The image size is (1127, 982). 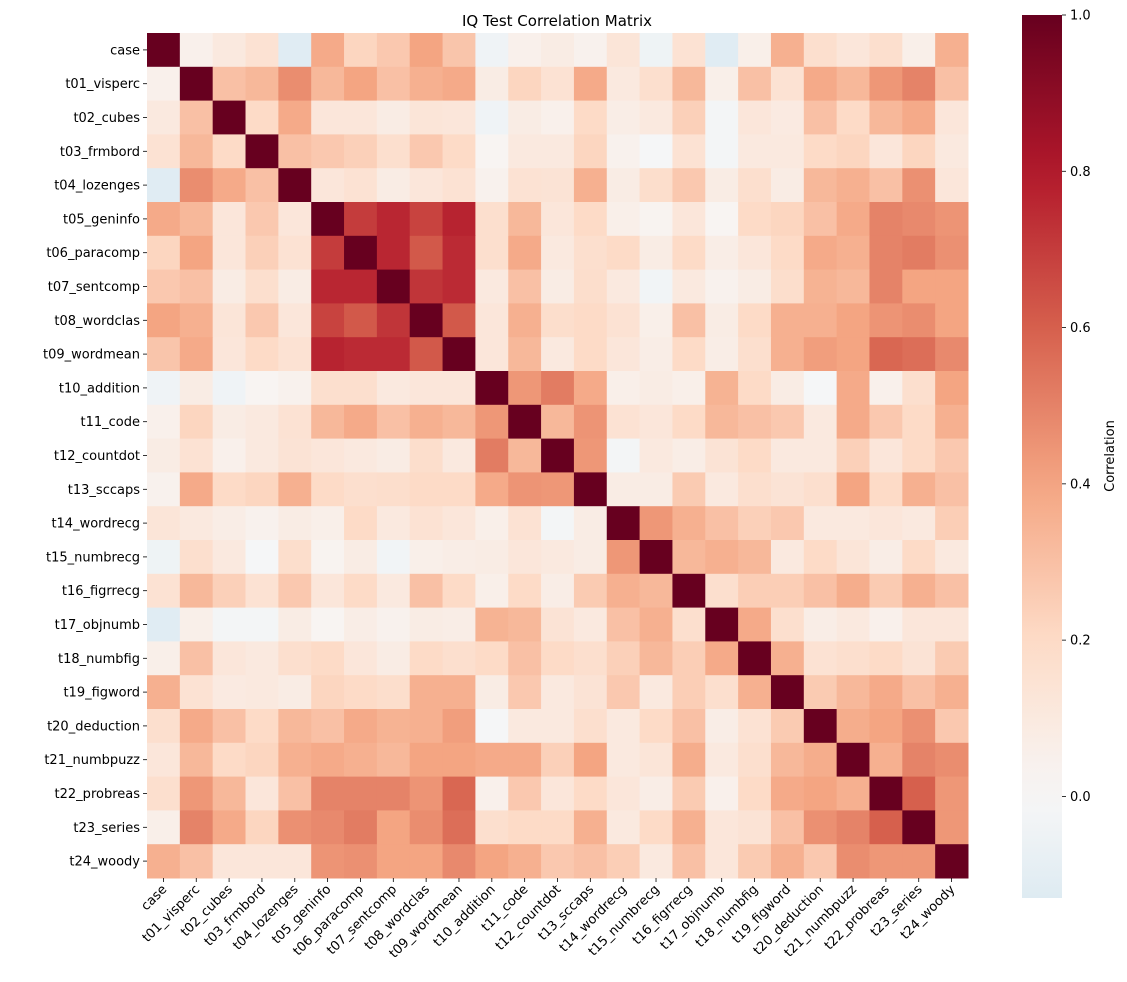 What do you see at coordinates (886, 320) in the screenshot?
I see `heatmap-cell-t08_wordclas-t22_probreas` at bounding box center [886, 320].